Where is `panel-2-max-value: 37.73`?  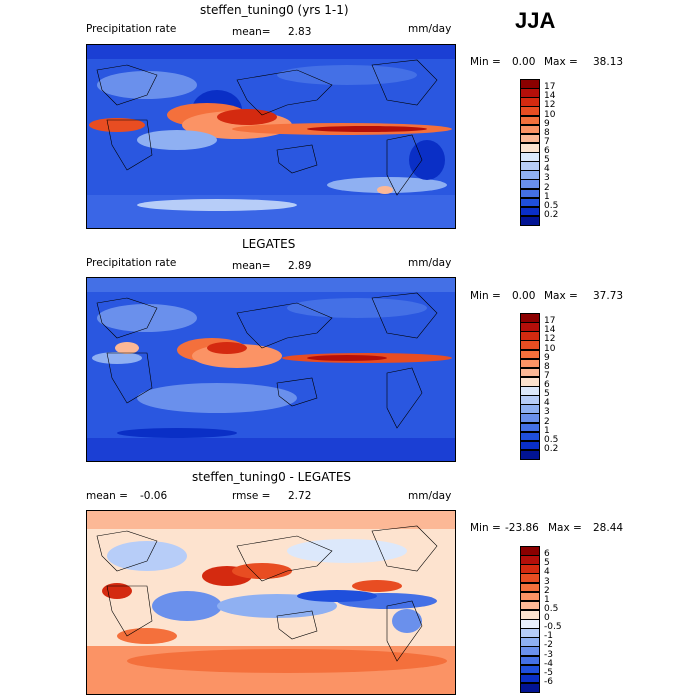 panel-2-max-value: 37.73 is located at coordinates (608, 296).